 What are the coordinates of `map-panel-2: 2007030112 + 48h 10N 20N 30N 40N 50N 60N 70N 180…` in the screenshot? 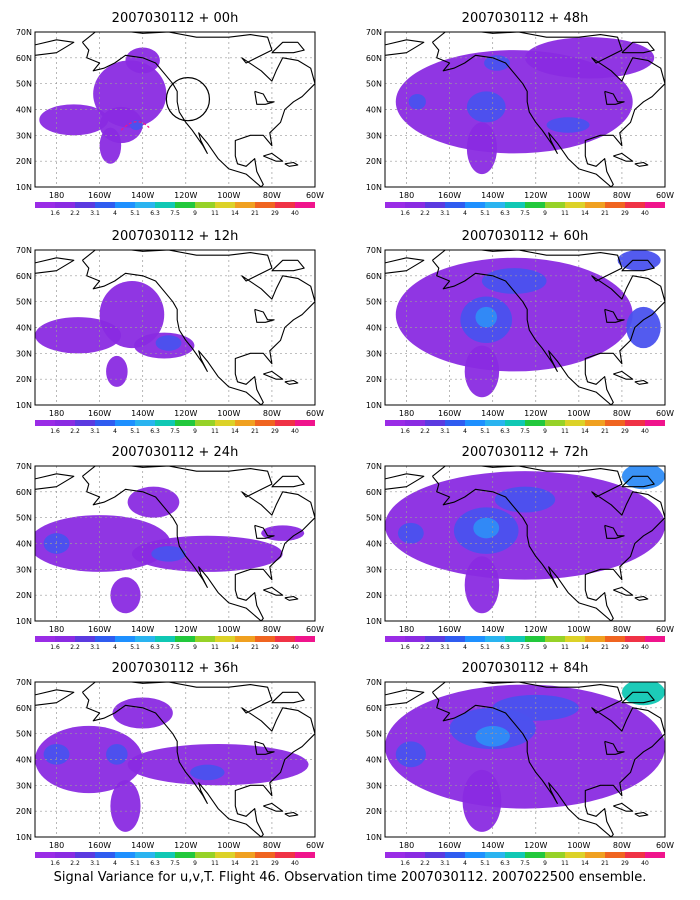 It's located at (520, 114).